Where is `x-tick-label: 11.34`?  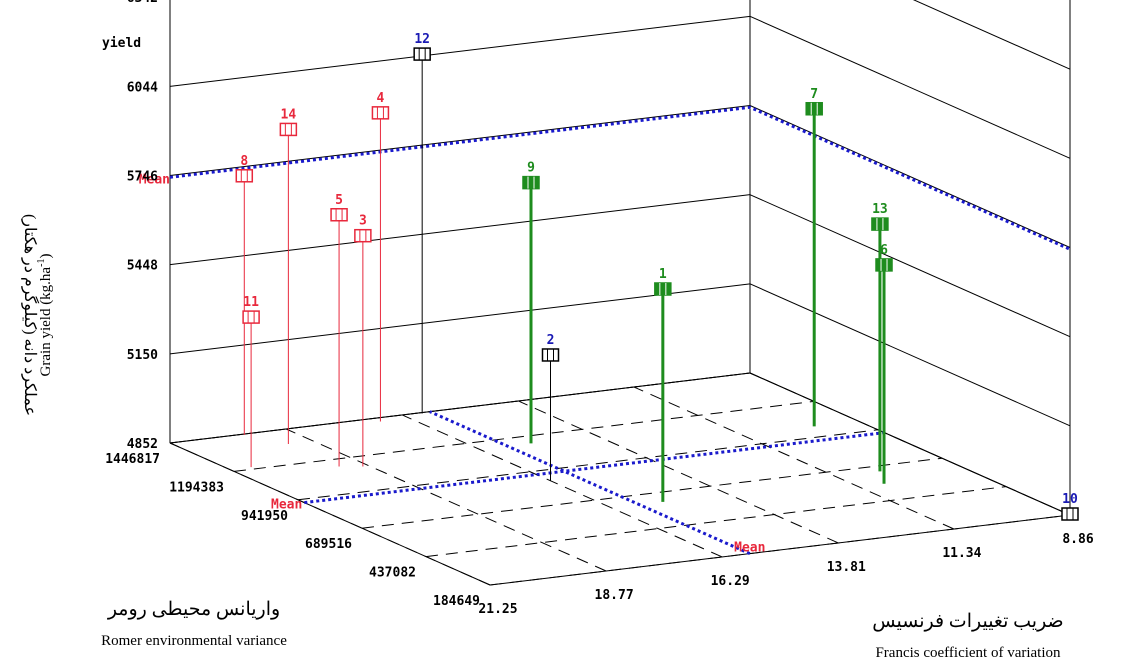
x-tick-label: 11.34 is located at coordinates (961, 553).